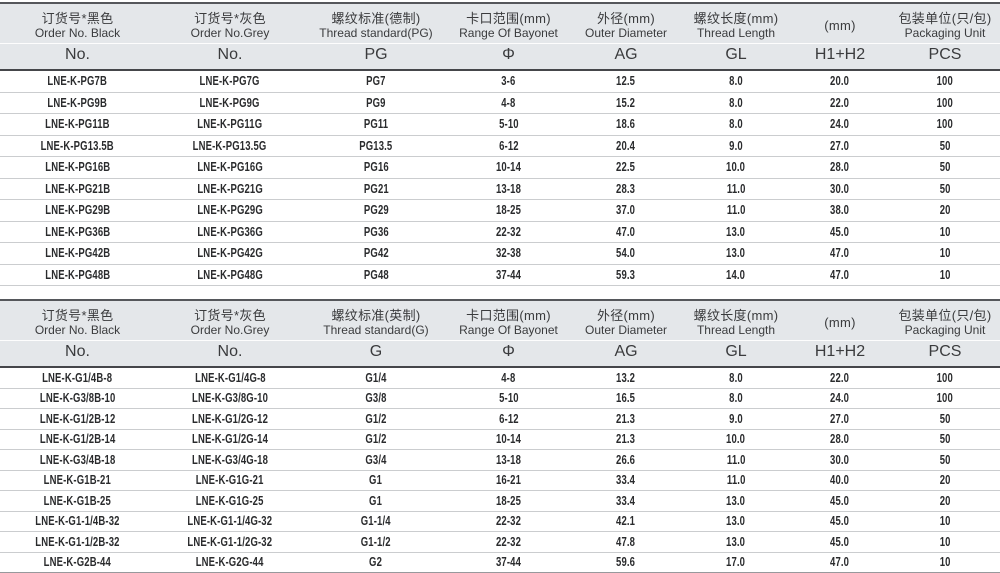  Describe the element at coordinates (736, 378) in the screenshot. I see `table-cell: 8.0` at that location.